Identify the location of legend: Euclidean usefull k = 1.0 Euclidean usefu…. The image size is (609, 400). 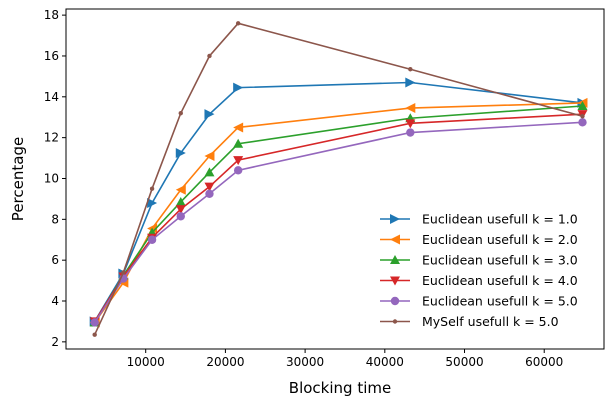
(479, 271).